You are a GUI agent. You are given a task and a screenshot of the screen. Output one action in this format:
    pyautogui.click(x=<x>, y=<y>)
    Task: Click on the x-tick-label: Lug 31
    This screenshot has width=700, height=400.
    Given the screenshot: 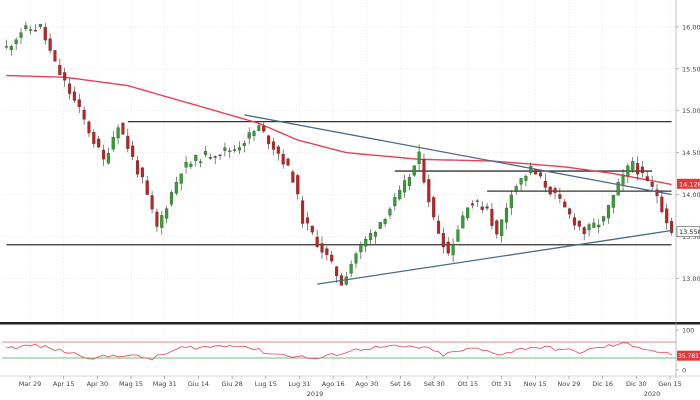 What is the action you would take?
    pyautogui.click(x=299, y=384)
    